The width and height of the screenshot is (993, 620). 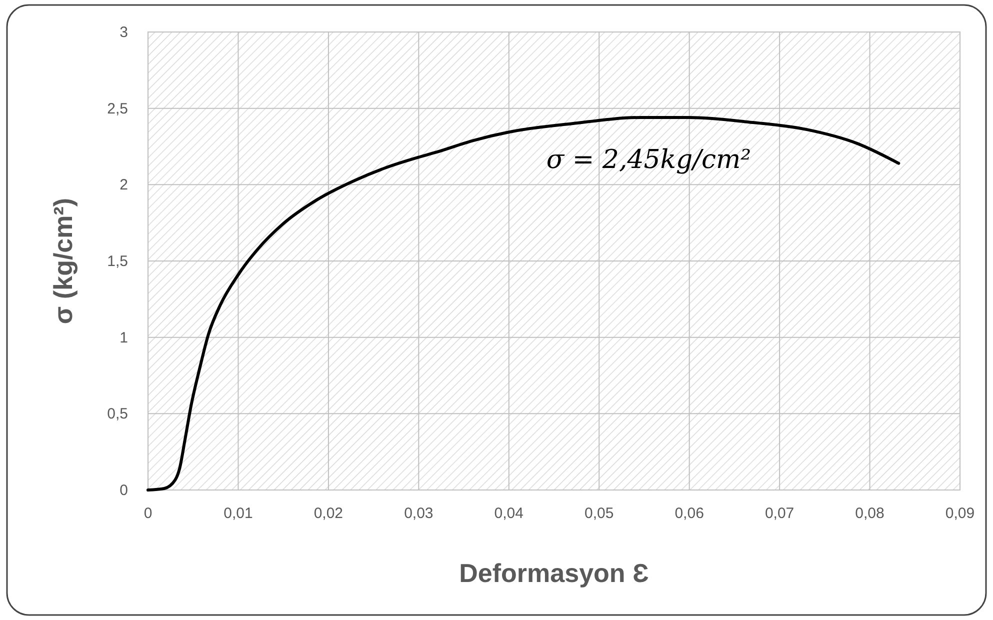 What do you see at coordinates (779, 513) in the screenshot?
I see `x-tick-label: 0,07` at bounding box center [779, 513].